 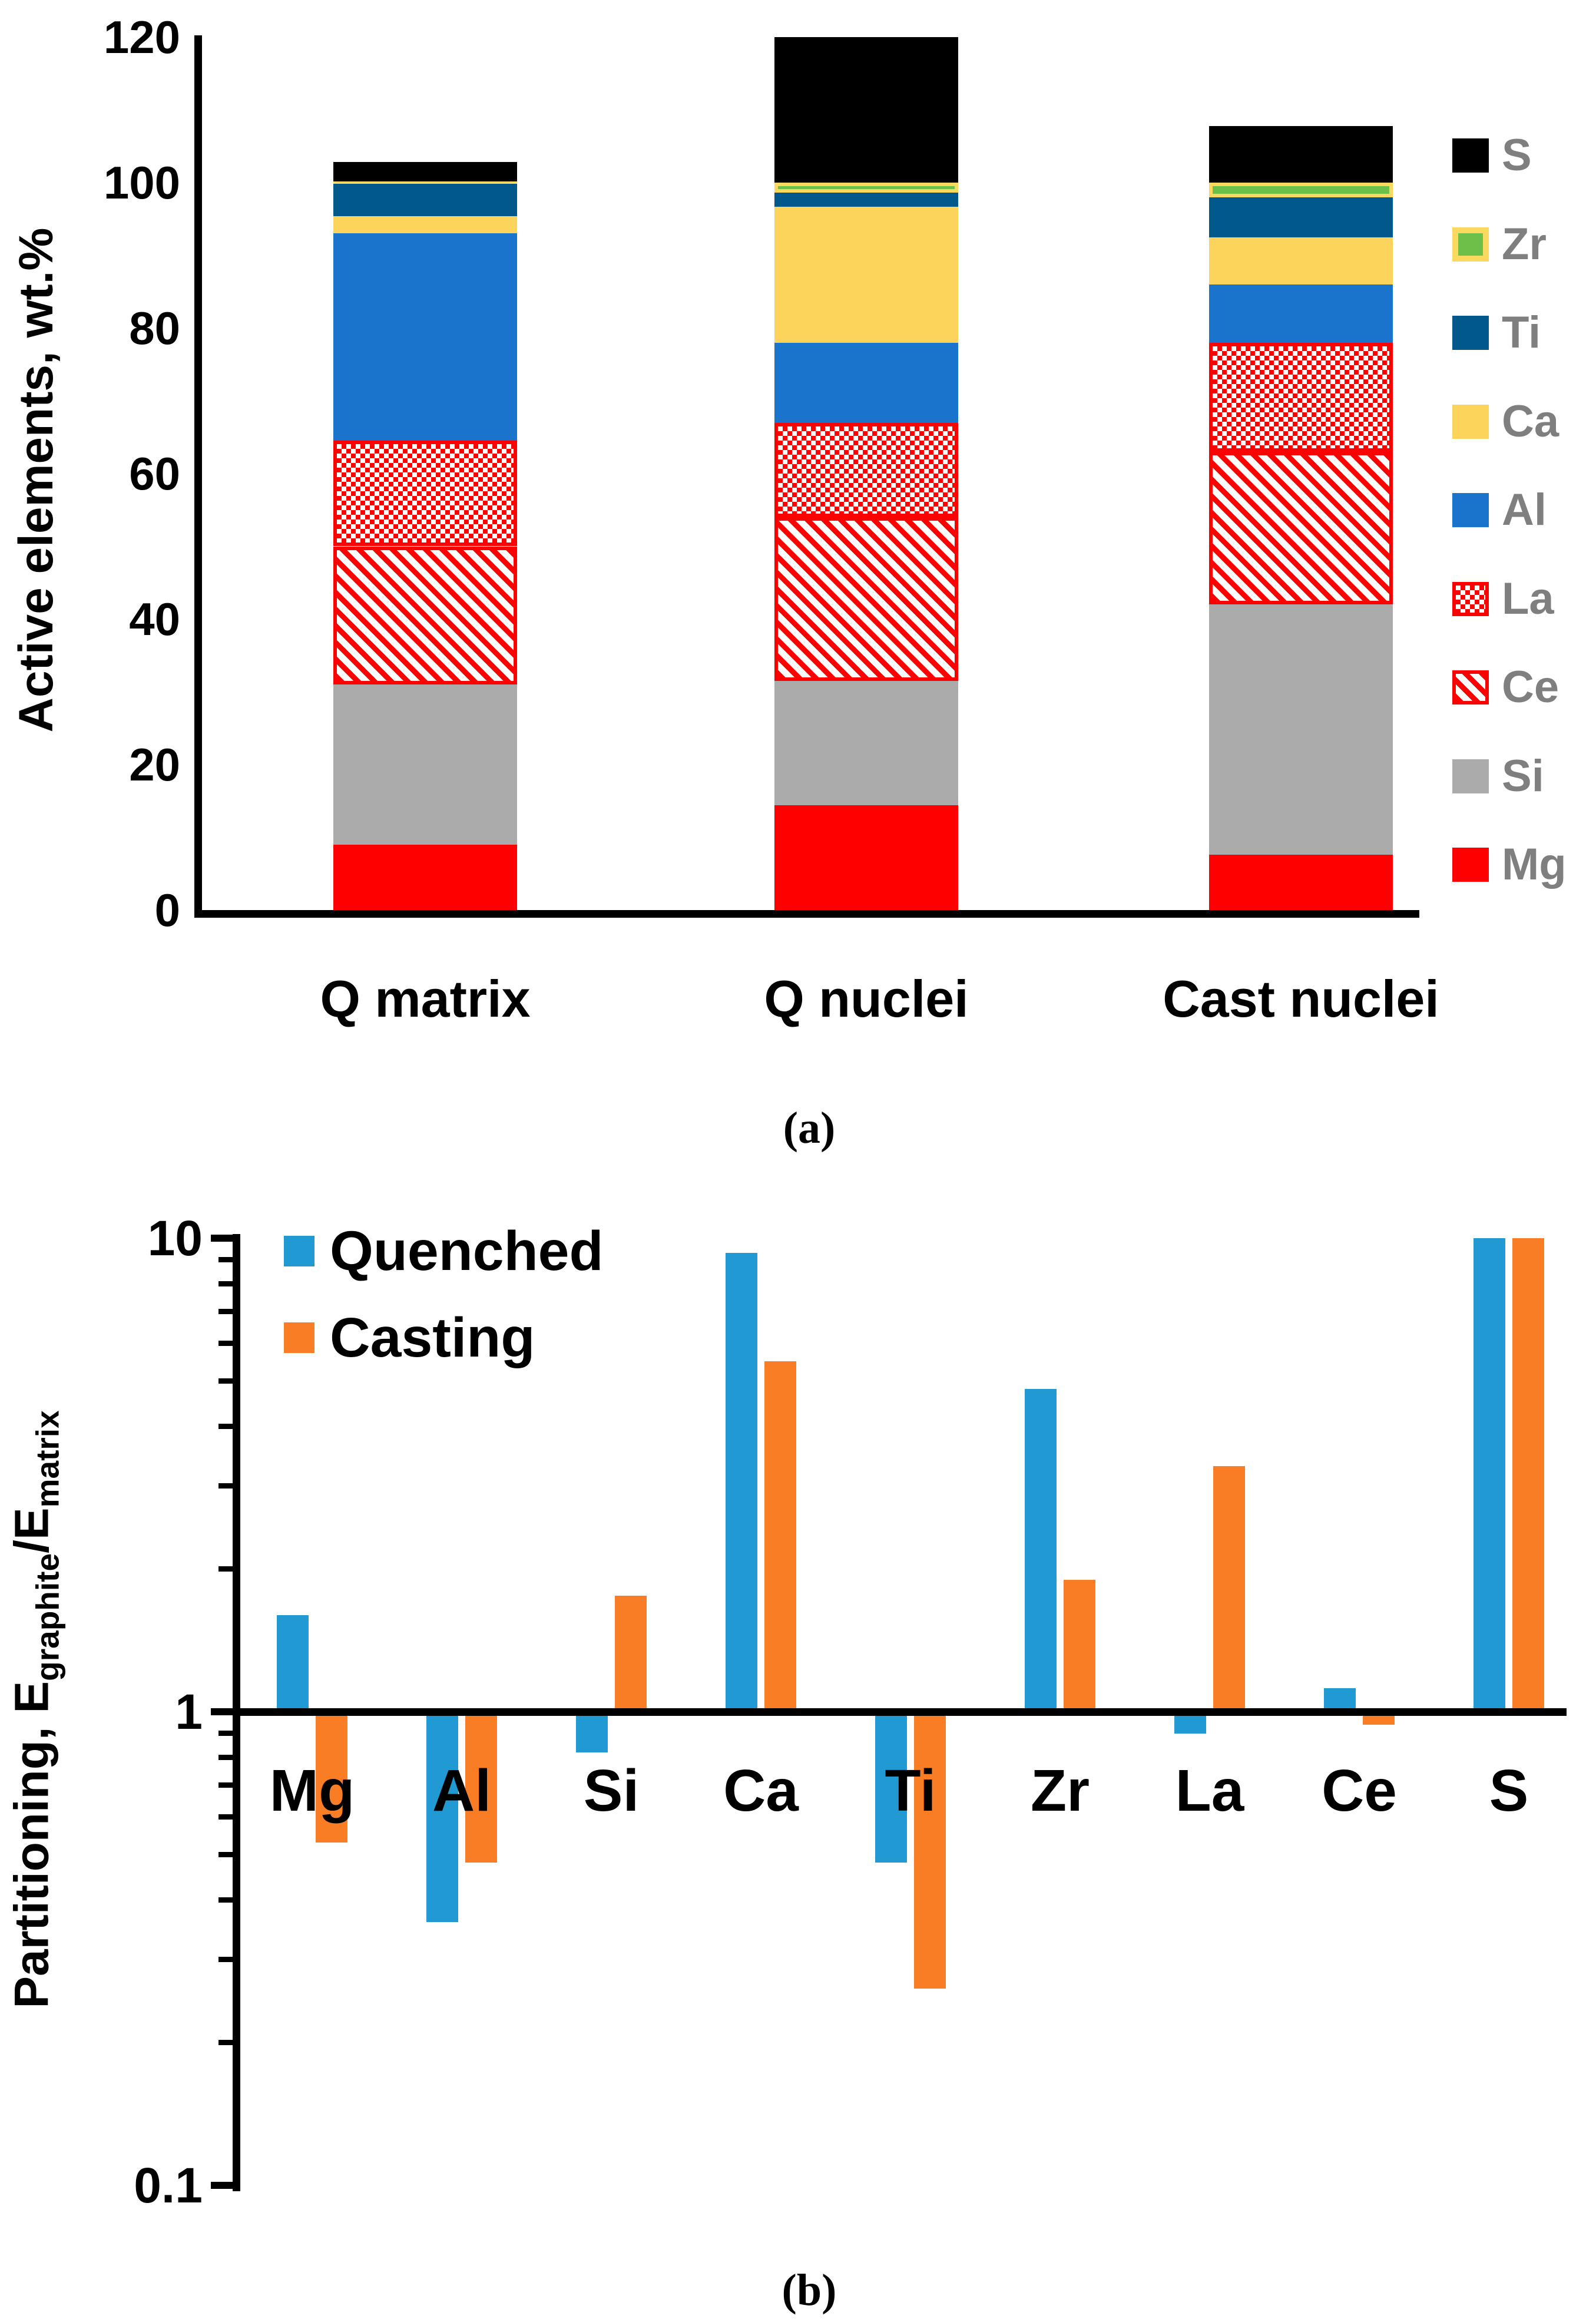 I want to click on legend-a-label-al: Al, so click(x=1524, y=510).